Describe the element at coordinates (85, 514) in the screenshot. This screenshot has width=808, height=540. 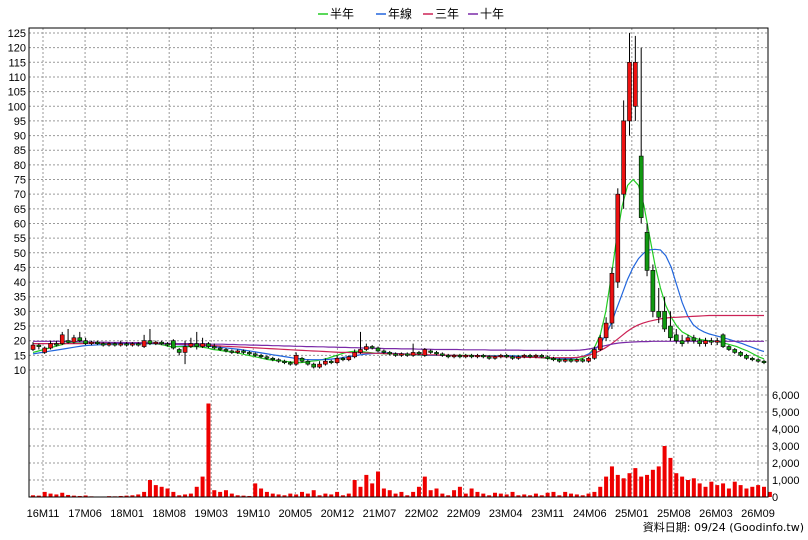
I see `x-tick-label: 17M06` at that location.